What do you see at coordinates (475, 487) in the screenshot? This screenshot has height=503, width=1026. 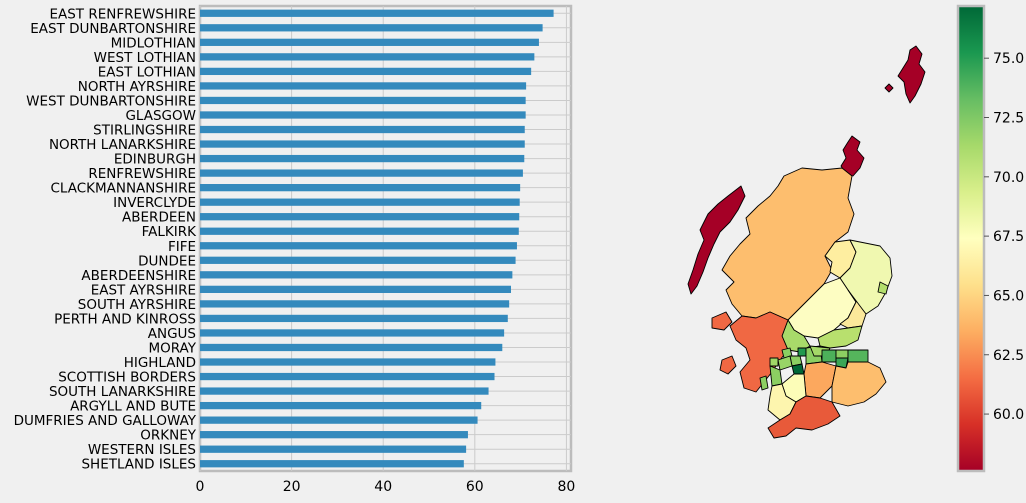 I see `x-tick-label: 60` at bounding box center [475, 487].